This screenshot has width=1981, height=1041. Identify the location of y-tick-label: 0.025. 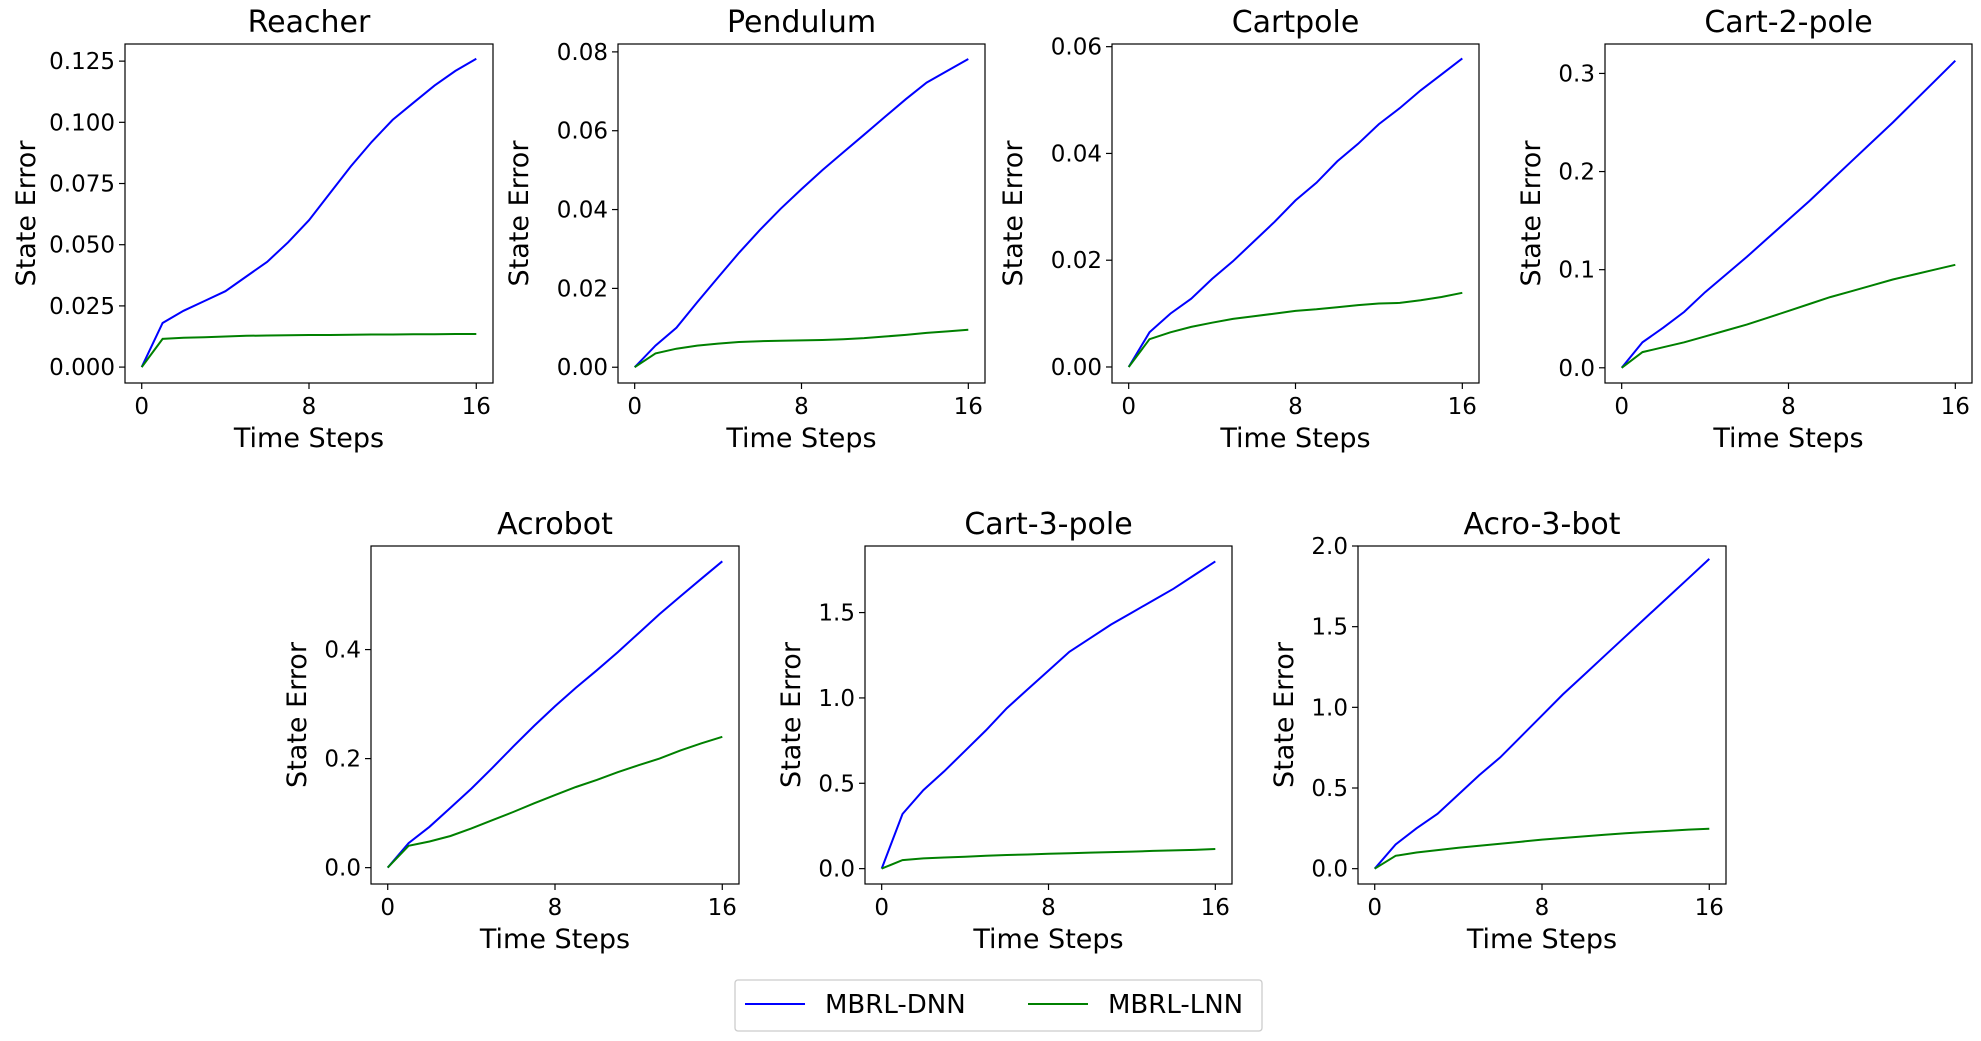
(82, 307).